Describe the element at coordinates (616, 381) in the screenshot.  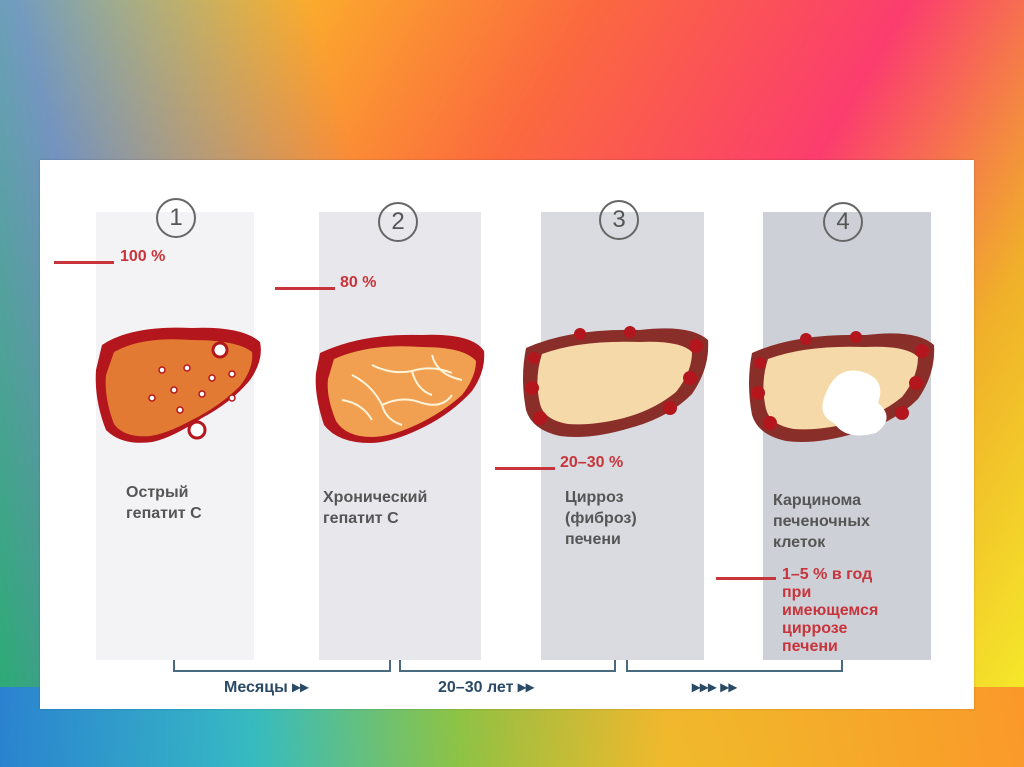
I see `liver-cirrhosis-icon` at that location.